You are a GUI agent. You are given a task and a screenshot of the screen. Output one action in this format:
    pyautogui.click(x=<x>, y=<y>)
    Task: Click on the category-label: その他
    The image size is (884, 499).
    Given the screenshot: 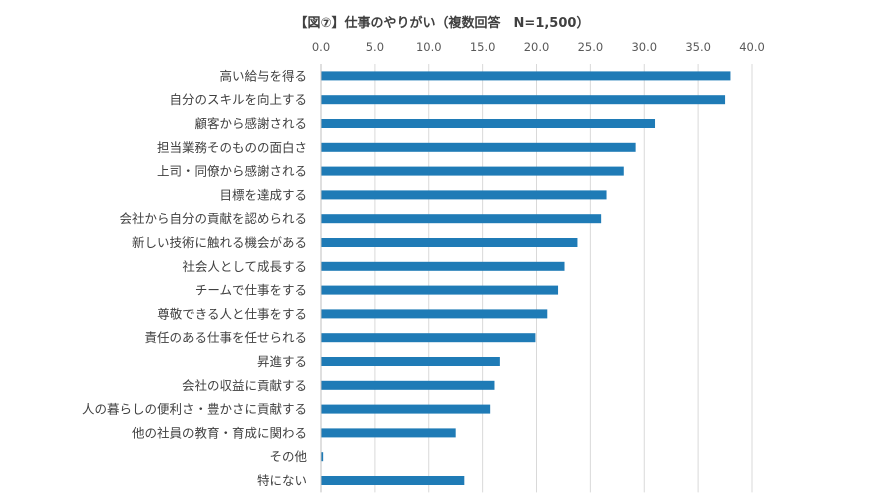 What is the action you would take?
    pyautogui.click(x=288, y=456)
    